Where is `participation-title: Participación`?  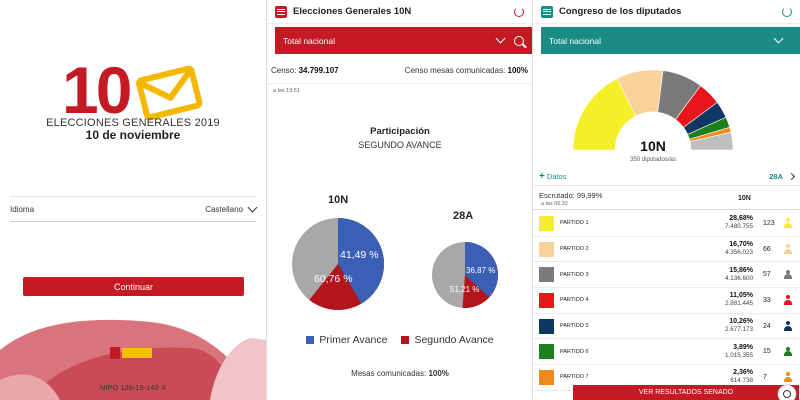 participation-title: Participación is located at coordinates (400, 131).